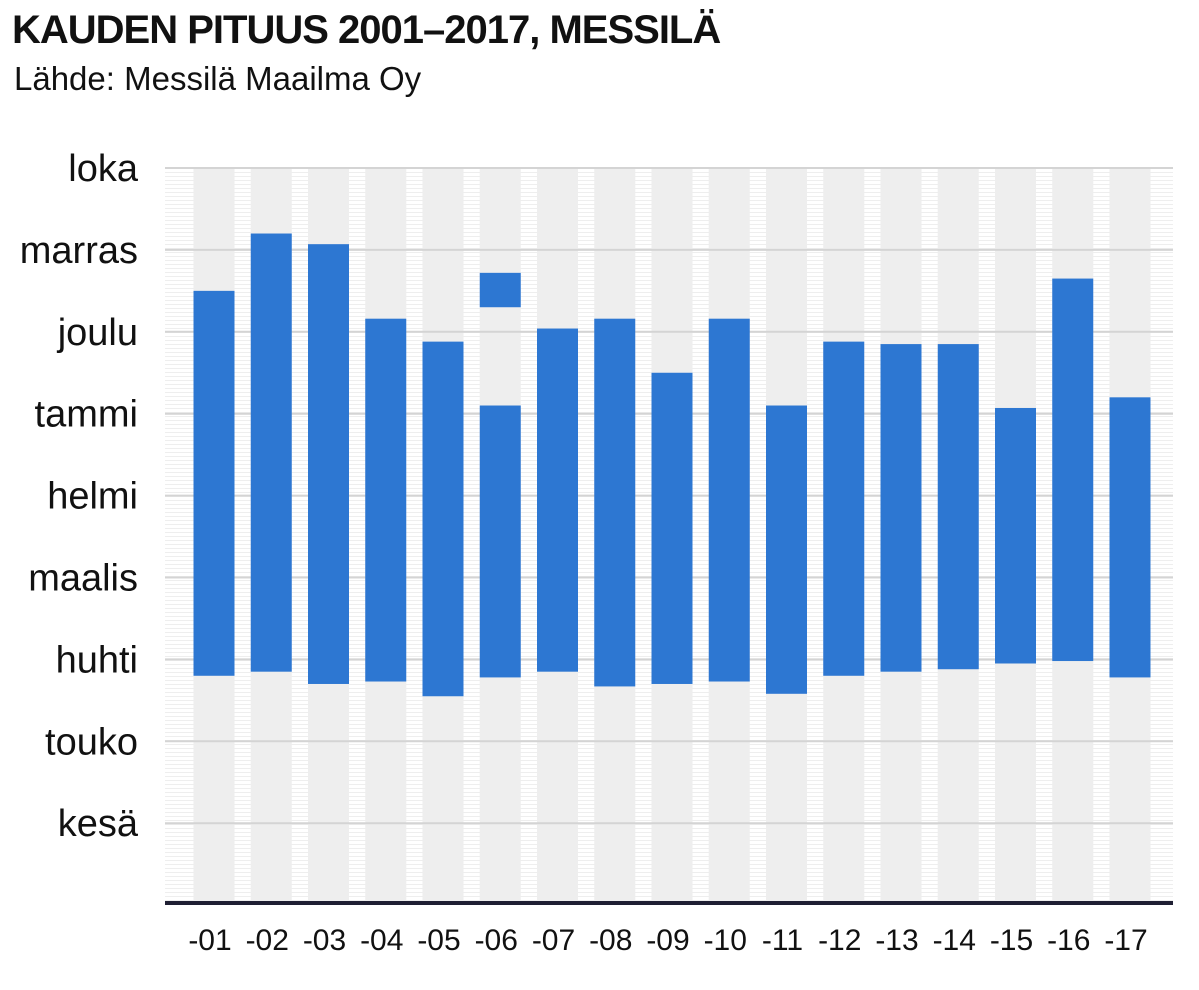 This screenshot has width=1199, height=990. I want to click on x-tick-label: -17, so click(1125, 940).